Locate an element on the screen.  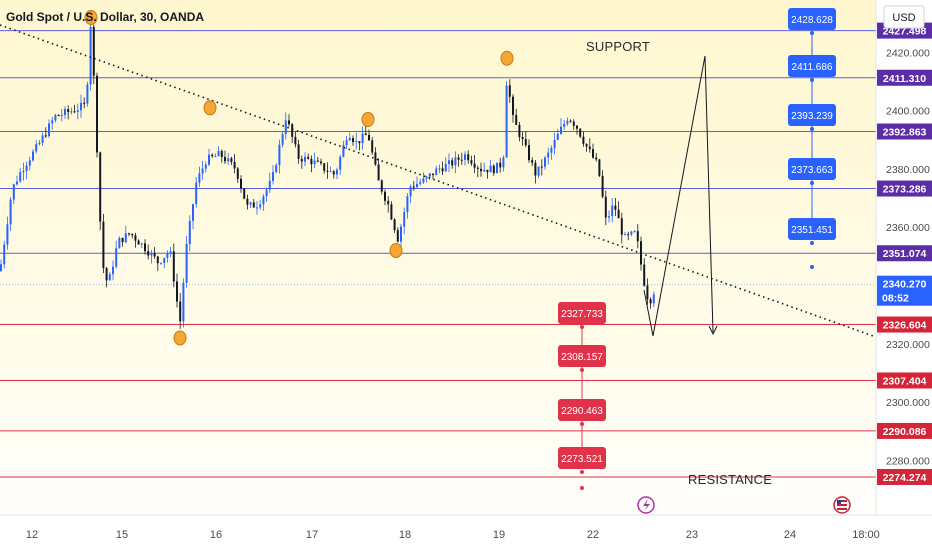
target-box-down-label: 2327.733 is located at coordinates (582, 314).